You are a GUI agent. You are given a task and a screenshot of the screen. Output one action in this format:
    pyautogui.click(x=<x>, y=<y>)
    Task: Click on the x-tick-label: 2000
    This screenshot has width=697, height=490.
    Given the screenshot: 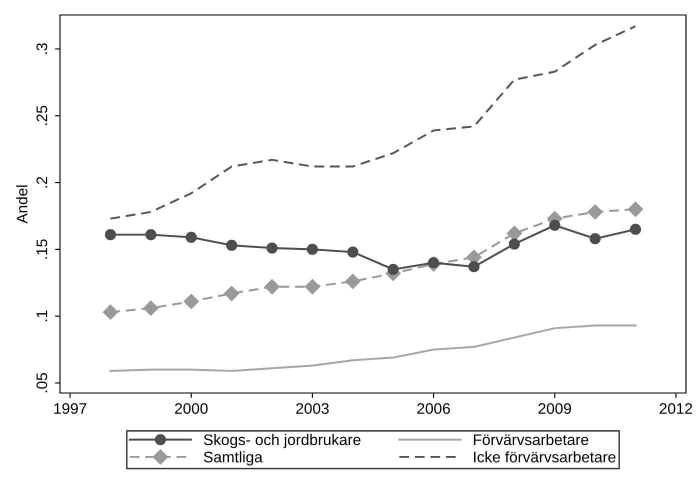 What is the action you would take?
    pyautogui.click(x=191, y=408)
    